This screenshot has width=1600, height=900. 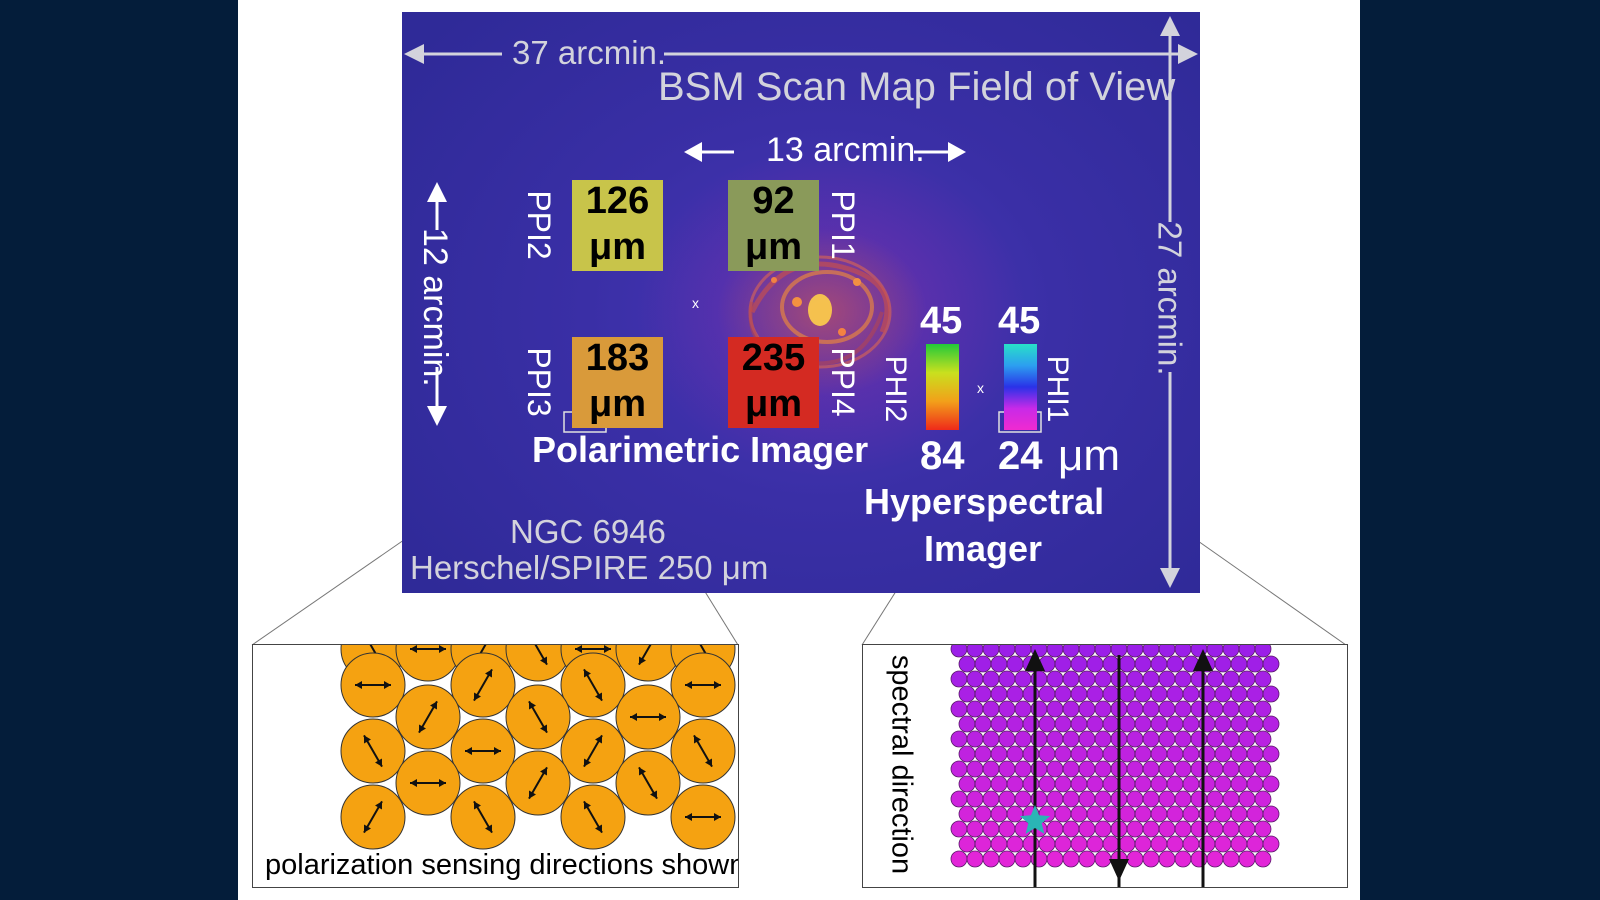 What do you see at coordinates (773, 404) in the screenshot?
I see `ppi4-unit: μm` at bounding box center [773, 404].